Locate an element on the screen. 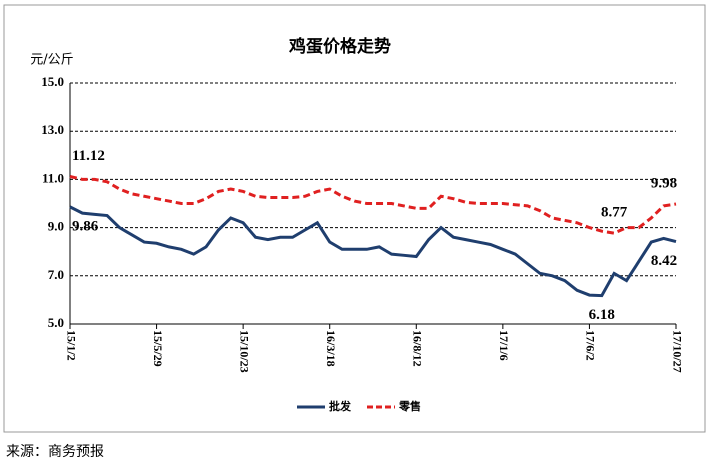 This screenshot has width=710, height=466. y-tick-label: 7.0 is located at coordinates (56, 274).